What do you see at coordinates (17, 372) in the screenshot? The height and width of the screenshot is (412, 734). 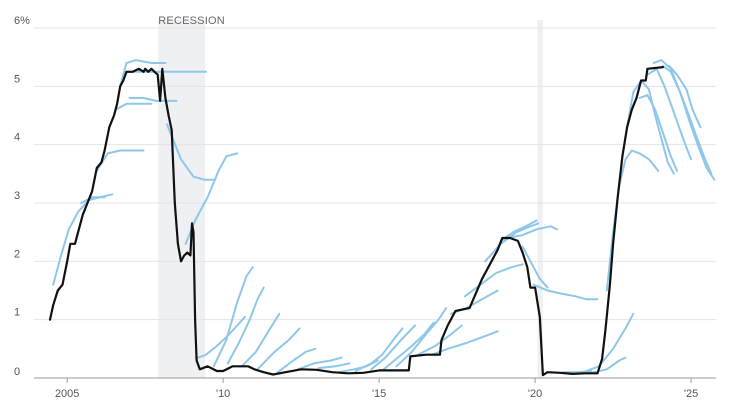 I see `y-tick-label: 0` at bounding box center [17, 372].